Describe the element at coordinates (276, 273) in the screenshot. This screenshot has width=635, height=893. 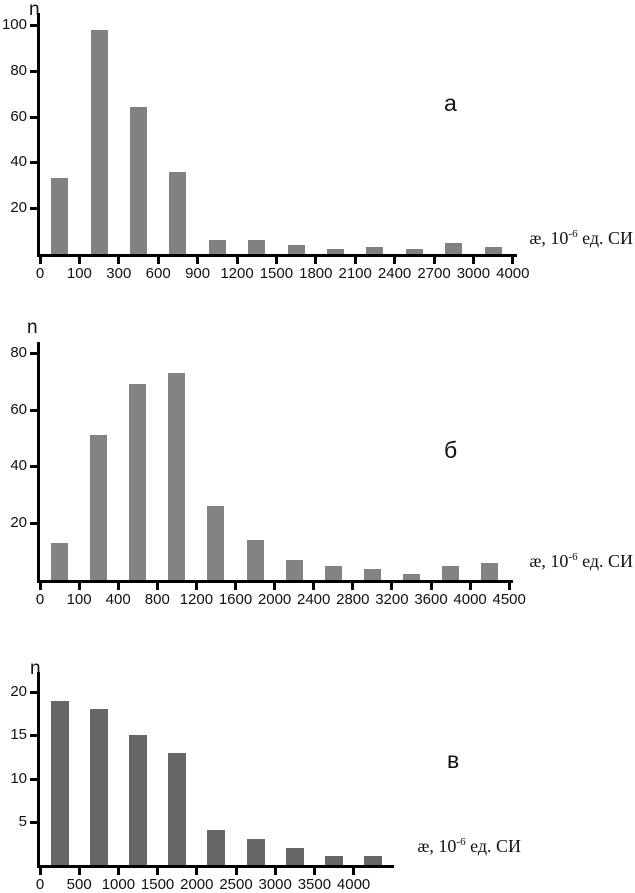
I see `x-tick-label: 1500` at that location.